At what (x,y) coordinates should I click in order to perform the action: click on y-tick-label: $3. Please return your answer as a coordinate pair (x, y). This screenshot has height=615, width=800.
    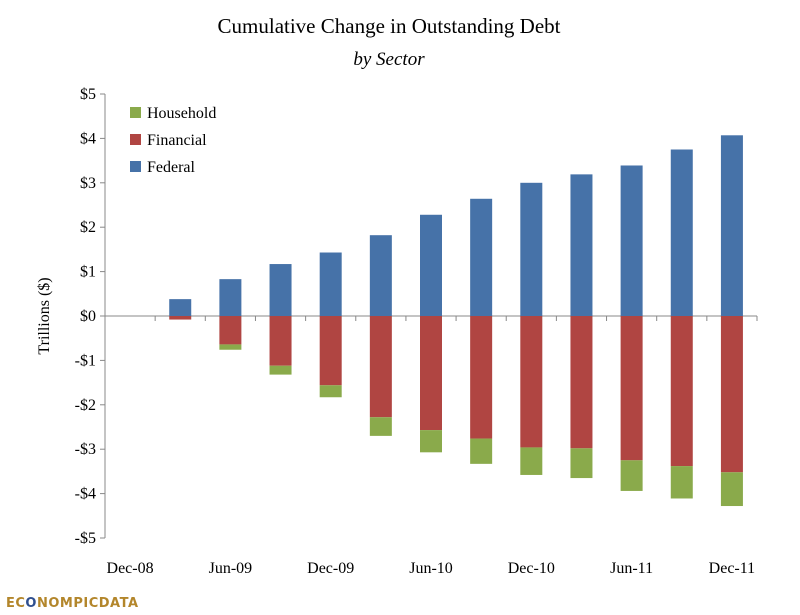
    Looking at the image, I should click on (88, 183).